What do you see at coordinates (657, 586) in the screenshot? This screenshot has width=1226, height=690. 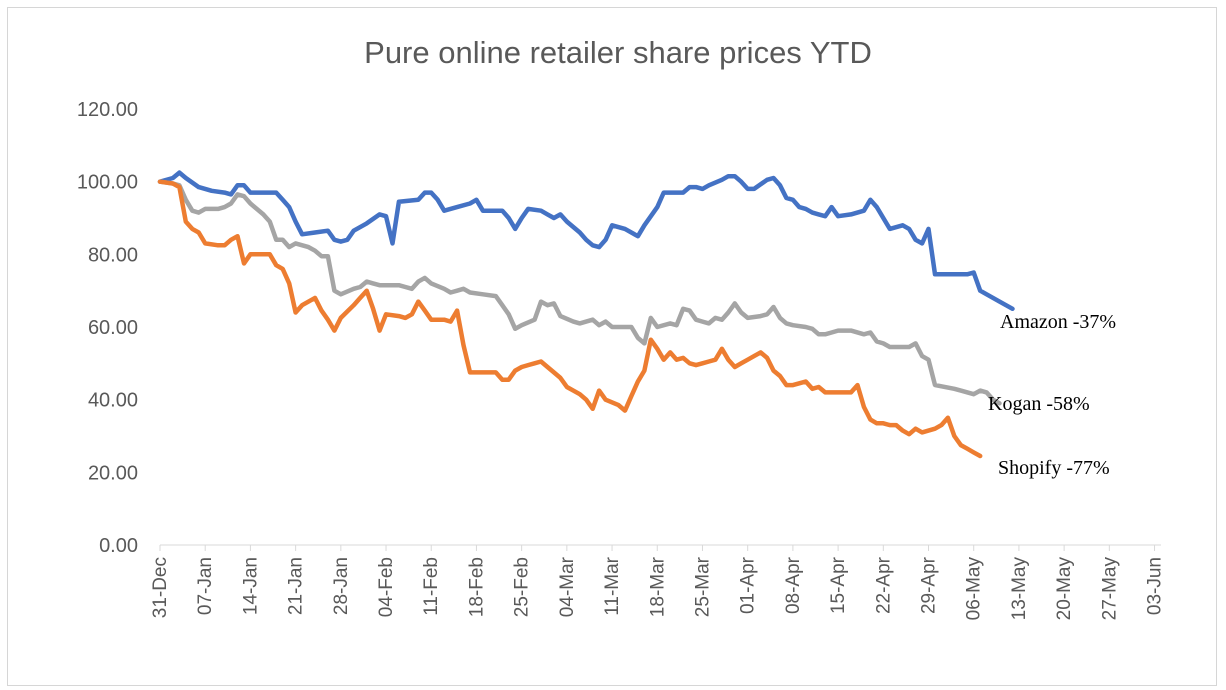 I see `x-tick-label: 18-Mar` at bounding box center [657, 586].